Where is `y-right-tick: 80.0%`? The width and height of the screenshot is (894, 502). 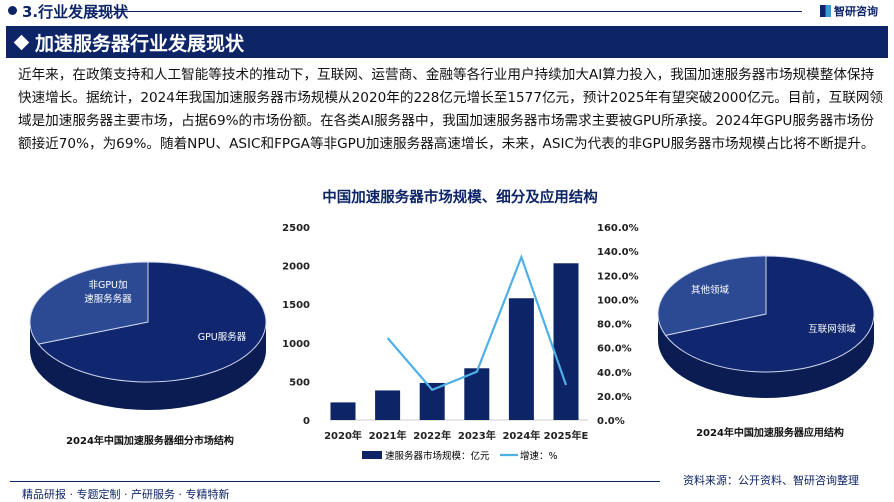 y-right-tick: 80.0% is located at coordinates (614, 325).